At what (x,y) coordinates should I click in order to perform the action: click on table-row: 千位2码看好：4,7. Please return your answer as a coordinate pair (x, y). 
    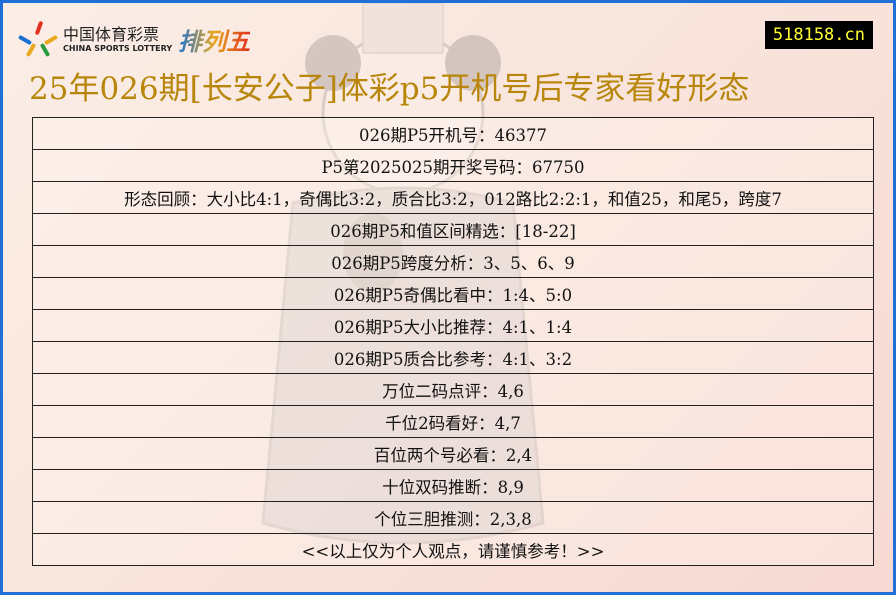
    Looking at the image, I should click on (453, 421).